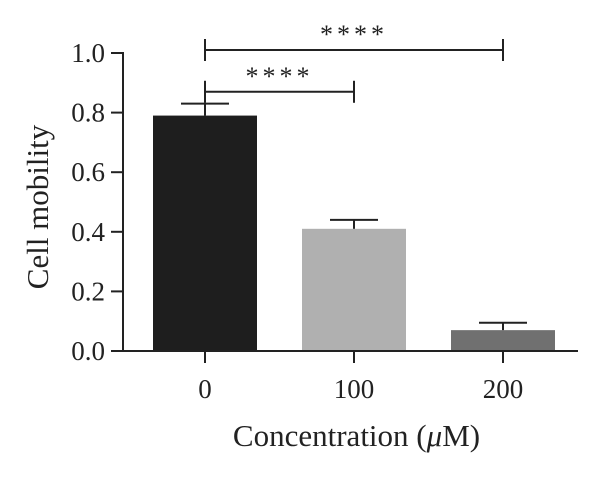 This screenshot has width=600, height=478. I want to click on x-axis-title: Concentration (μM), so click(356, 435).